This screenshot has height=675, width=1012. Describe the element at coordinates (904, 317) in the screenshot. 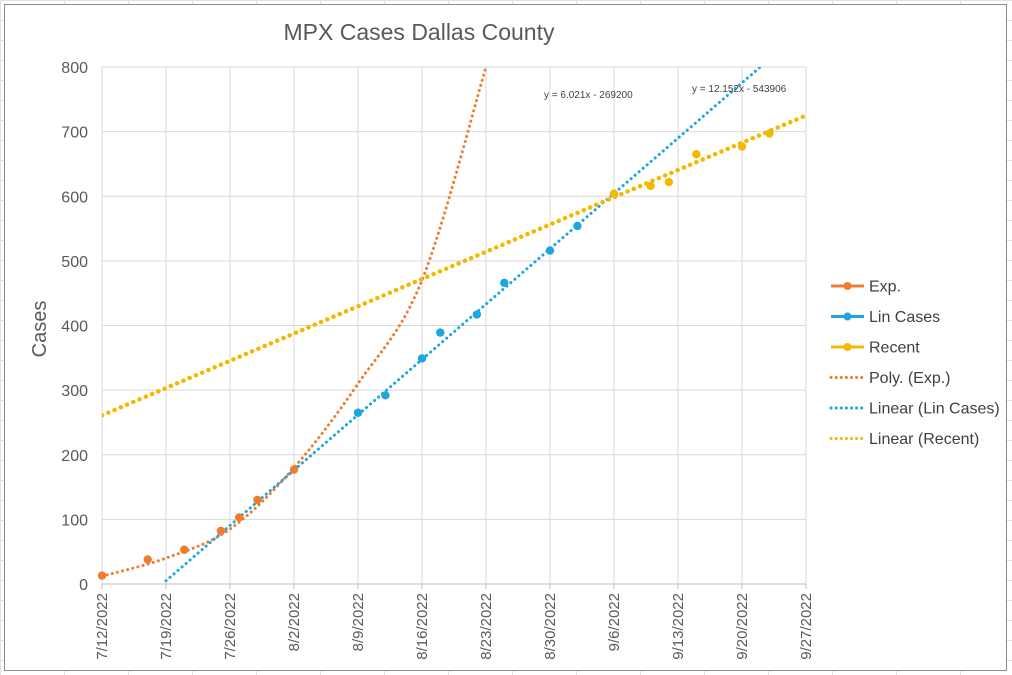

I see `legend-label: Lin Cases` at that location.